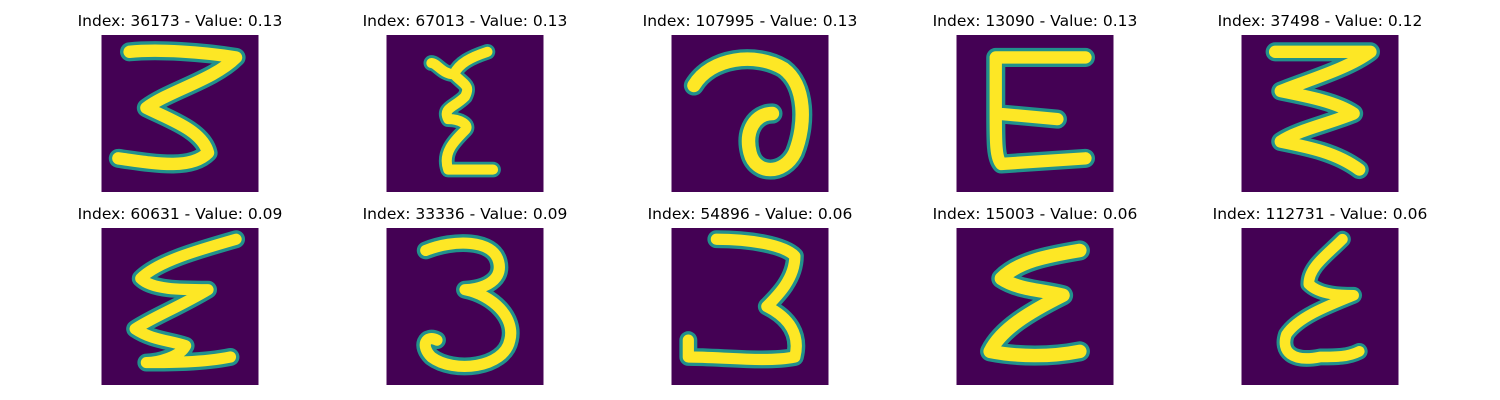 Image resolution: width=1500 pixels, height=400 pixels. Describe the element at coordinates (1035, 214) in the screenshot. I see `panel-title: Index: 15003 - Value: 0.06` at that location.